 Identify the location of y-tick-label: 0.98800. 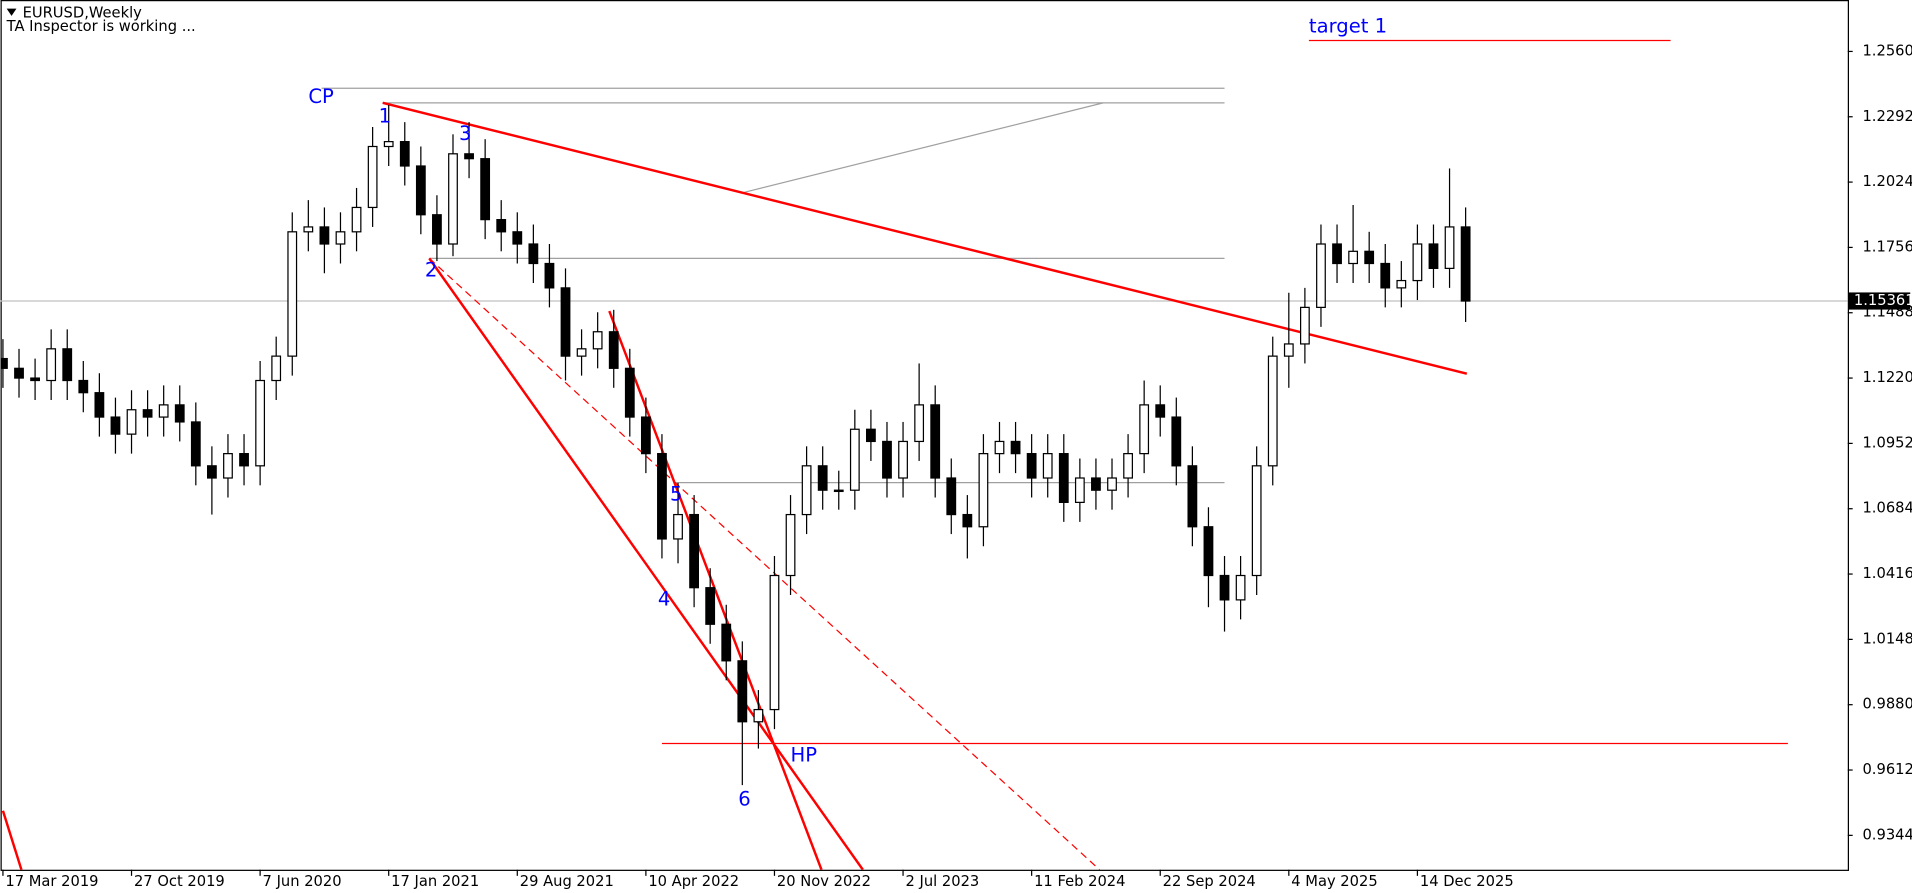
(1887, 704).